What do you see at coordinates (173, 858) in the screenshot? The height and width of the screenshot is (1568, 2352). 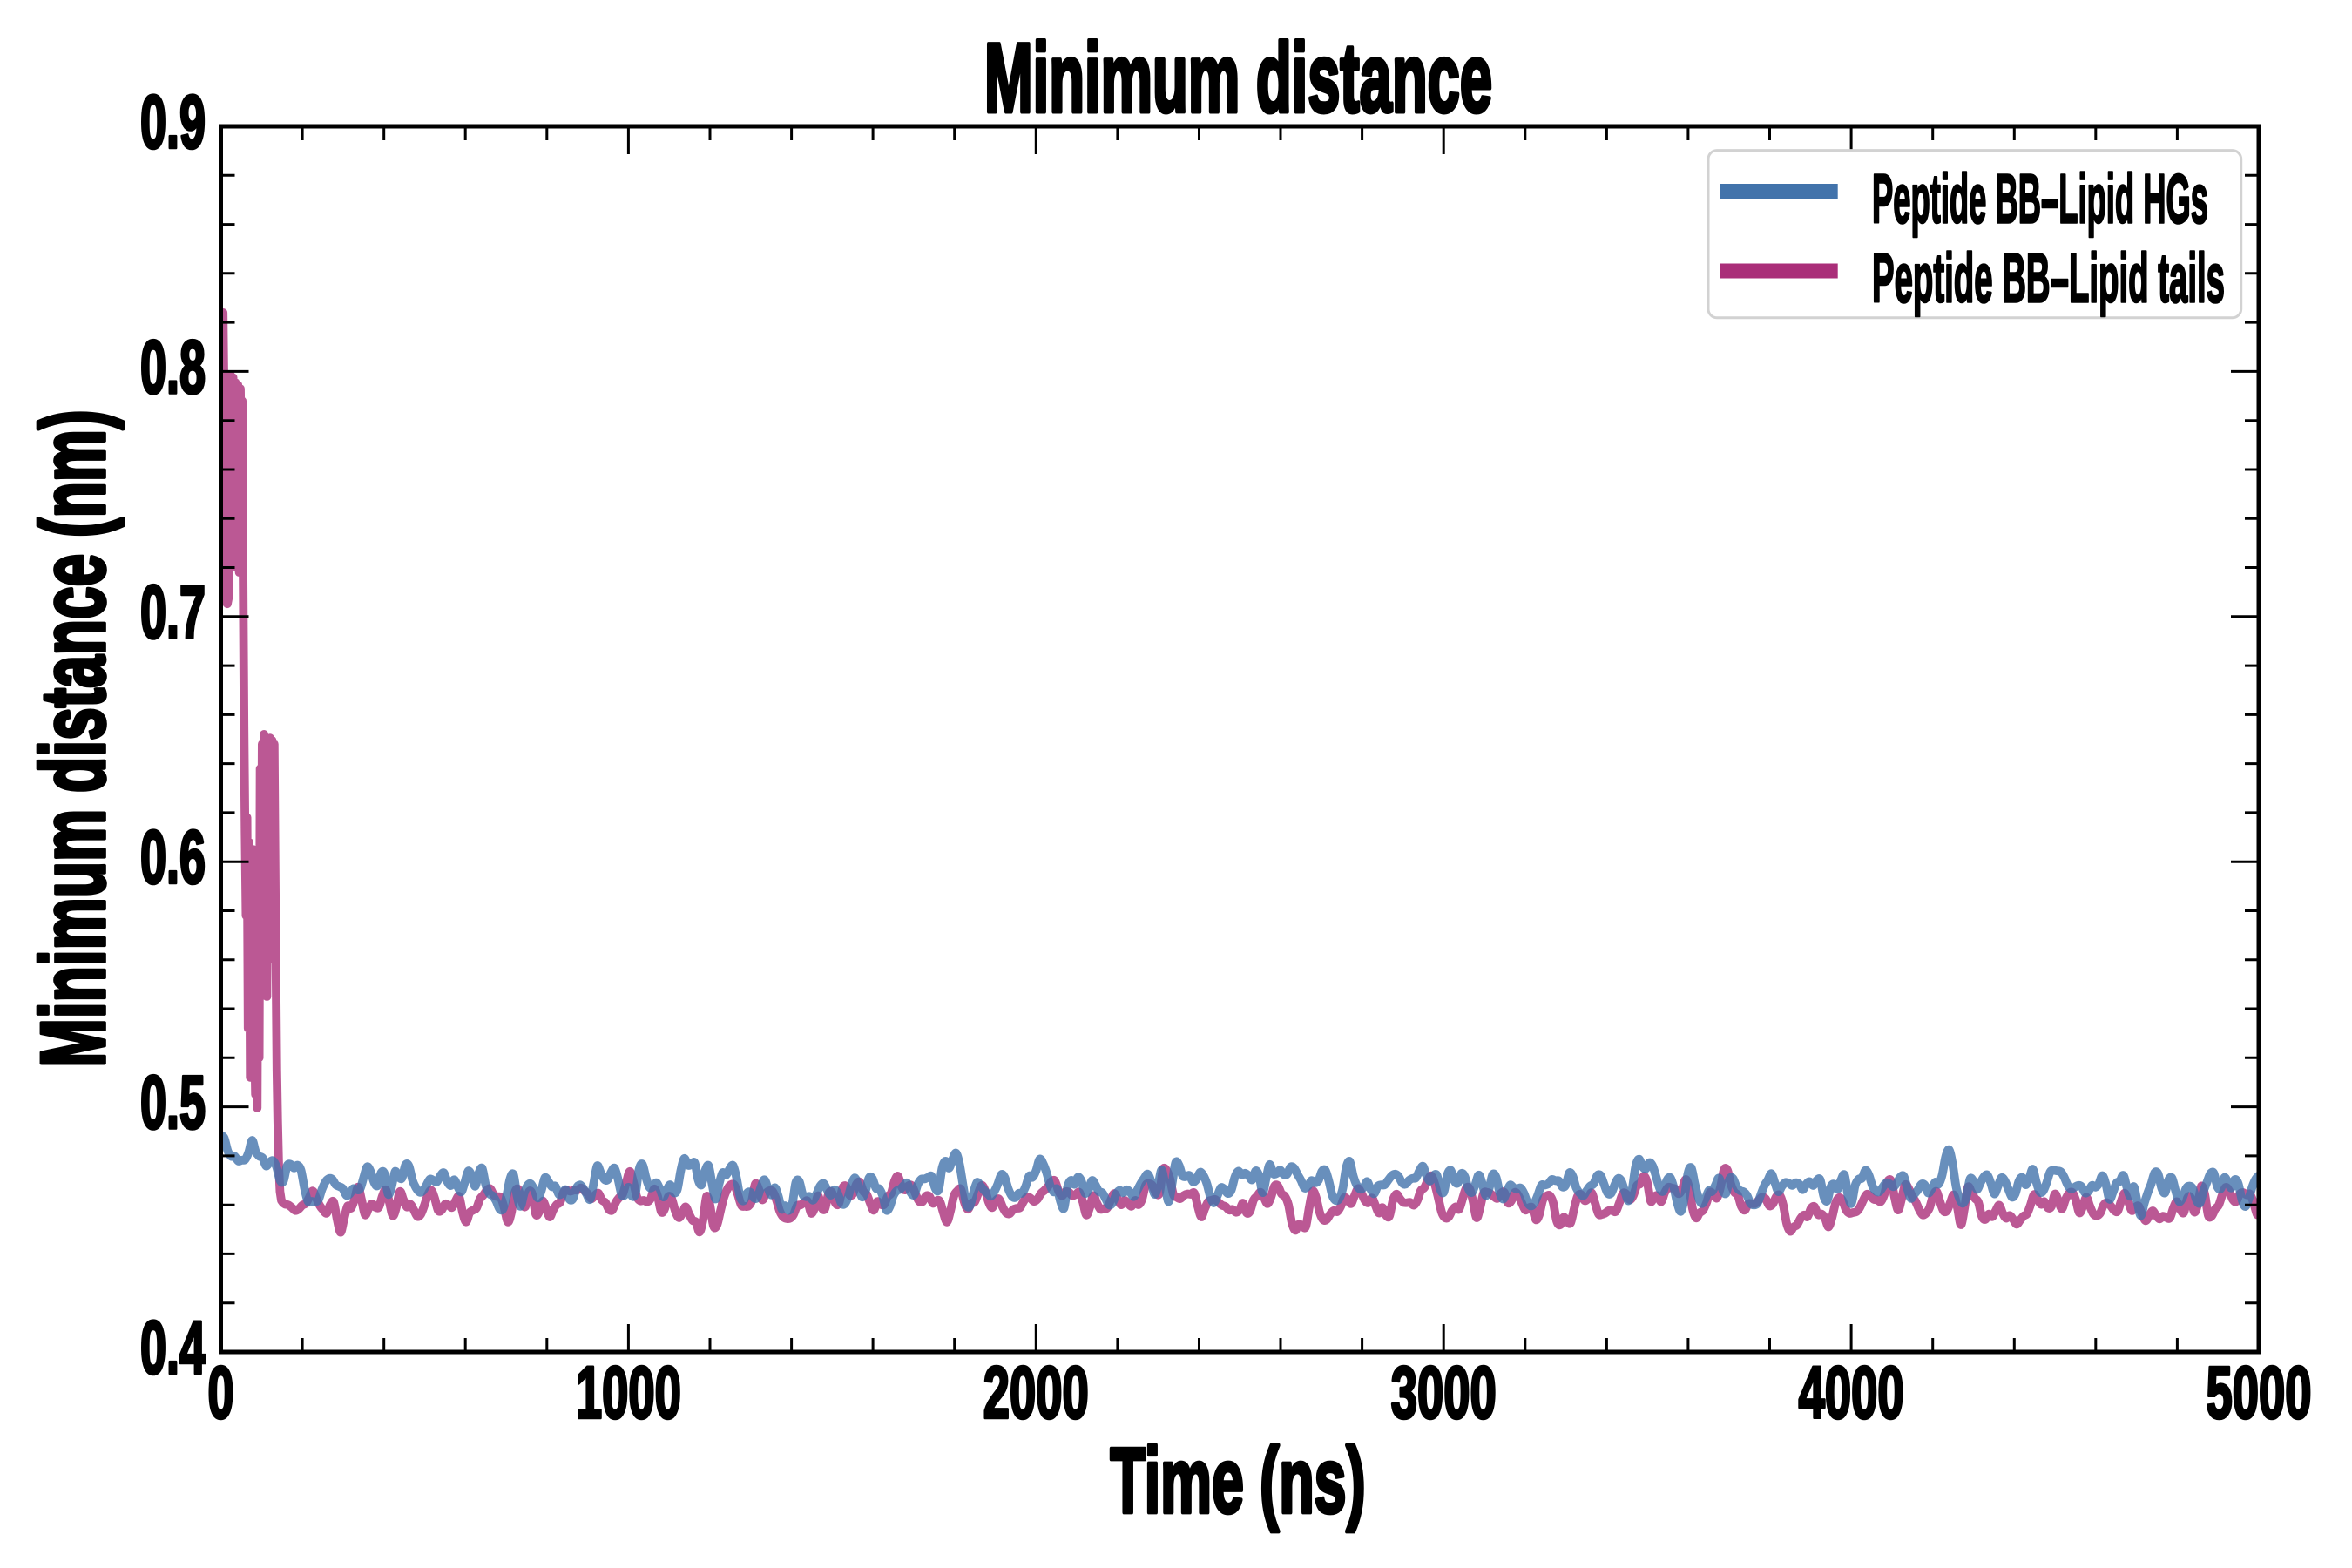 I see `svg-text: 0.6` at bounding box center [173, 858].